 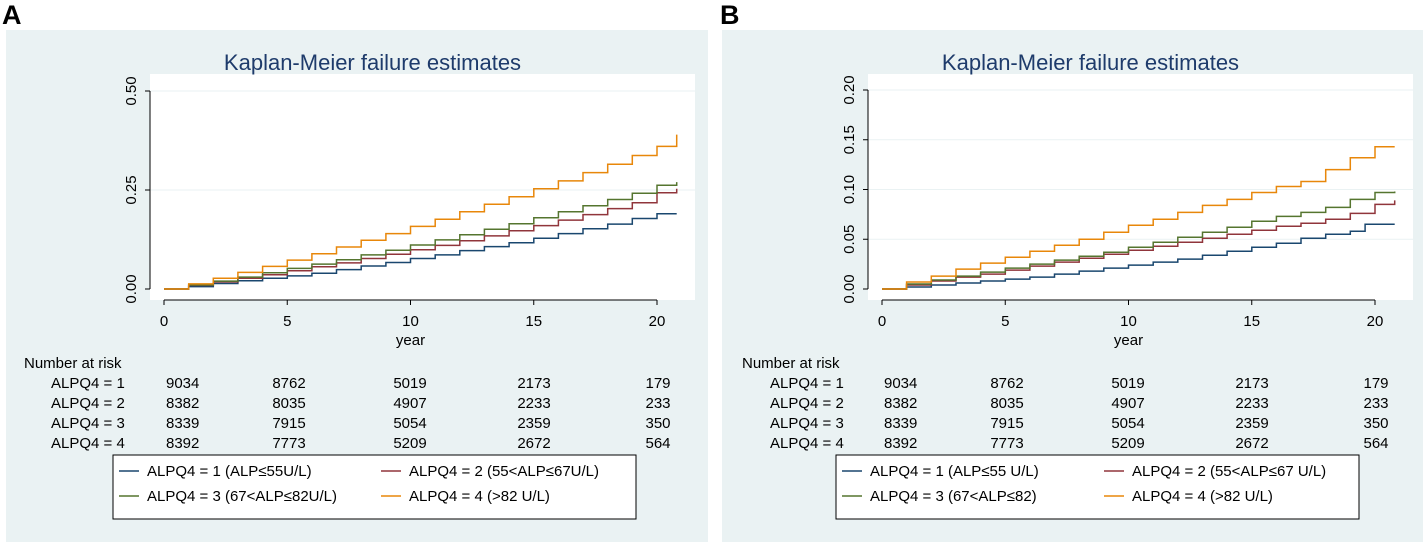 I want to click on panel-b-risk-value: 2173, so click(x=1251, y=383).